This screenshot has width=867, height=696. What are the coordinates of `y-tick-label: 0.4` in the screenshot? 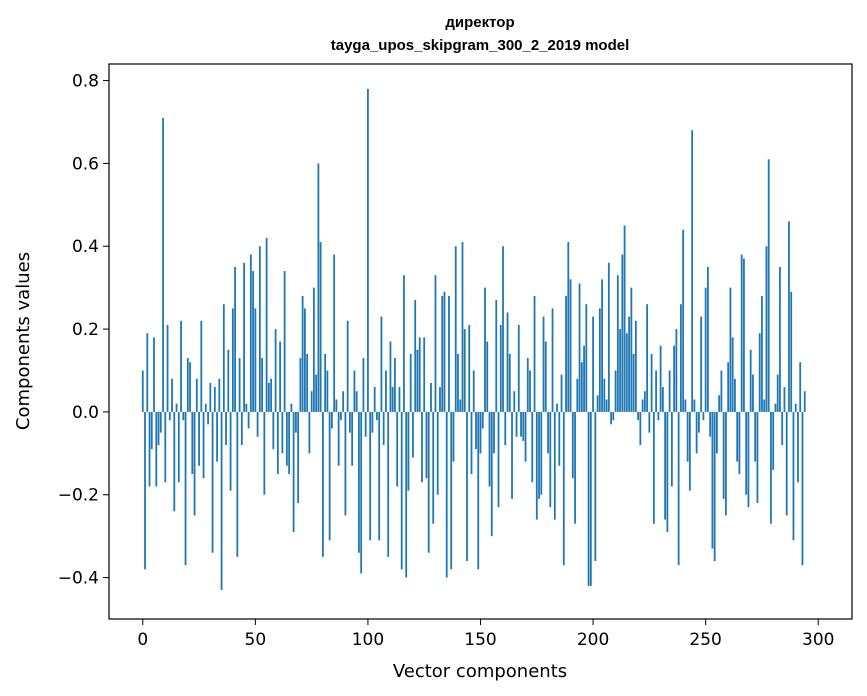 It's located at (85, 247).